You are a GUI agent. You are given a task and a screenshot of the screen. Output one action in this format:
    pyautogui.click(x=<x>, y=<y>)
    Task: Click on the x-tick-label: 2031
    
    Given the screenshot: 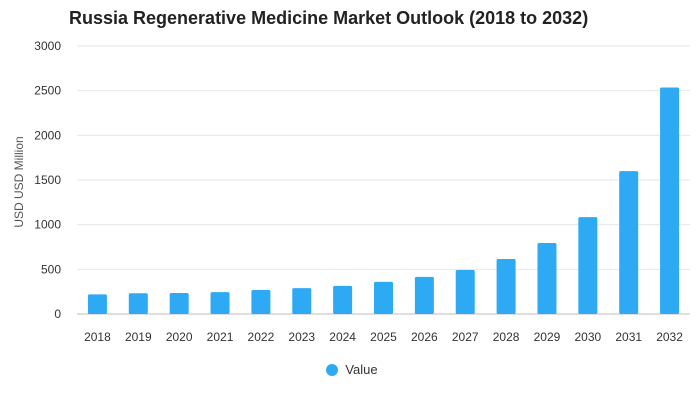 What is the action you would take?
    pyautogui.click(x=628, y=337)
    